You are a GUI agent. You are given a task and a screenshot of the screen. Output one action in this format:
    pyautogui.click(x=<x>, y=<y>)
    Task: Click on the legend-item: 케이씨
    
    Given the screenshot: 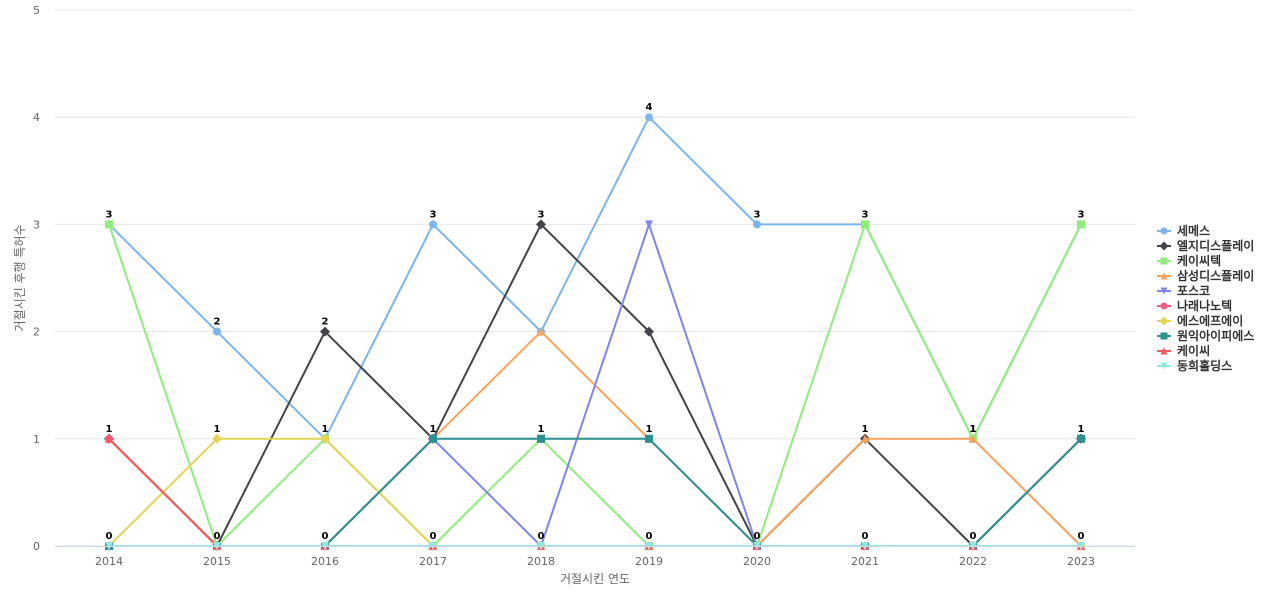 What is the action you would take?
    pyautogui.click(x=1183, y=350)
    